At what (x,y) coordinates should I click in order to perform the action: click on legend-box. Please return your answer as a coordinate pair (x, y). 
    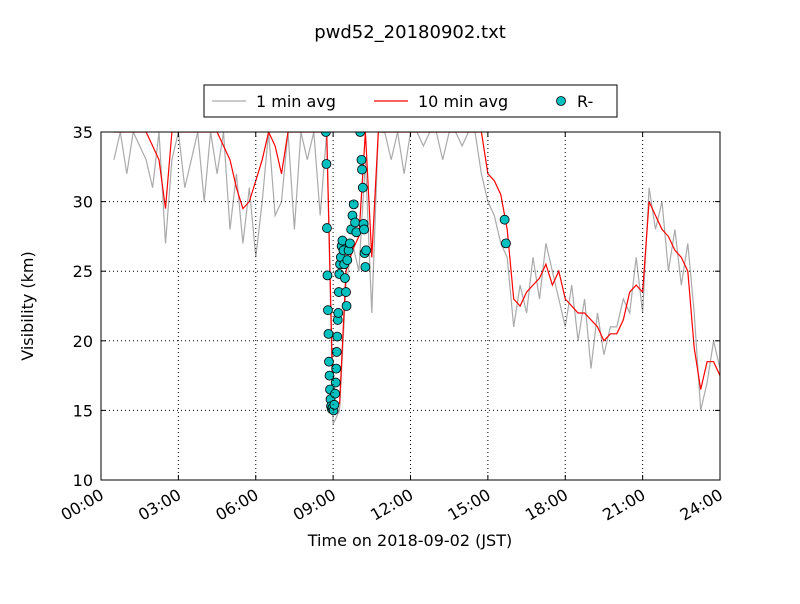
    Looking at the image, I should click on (410, 101).